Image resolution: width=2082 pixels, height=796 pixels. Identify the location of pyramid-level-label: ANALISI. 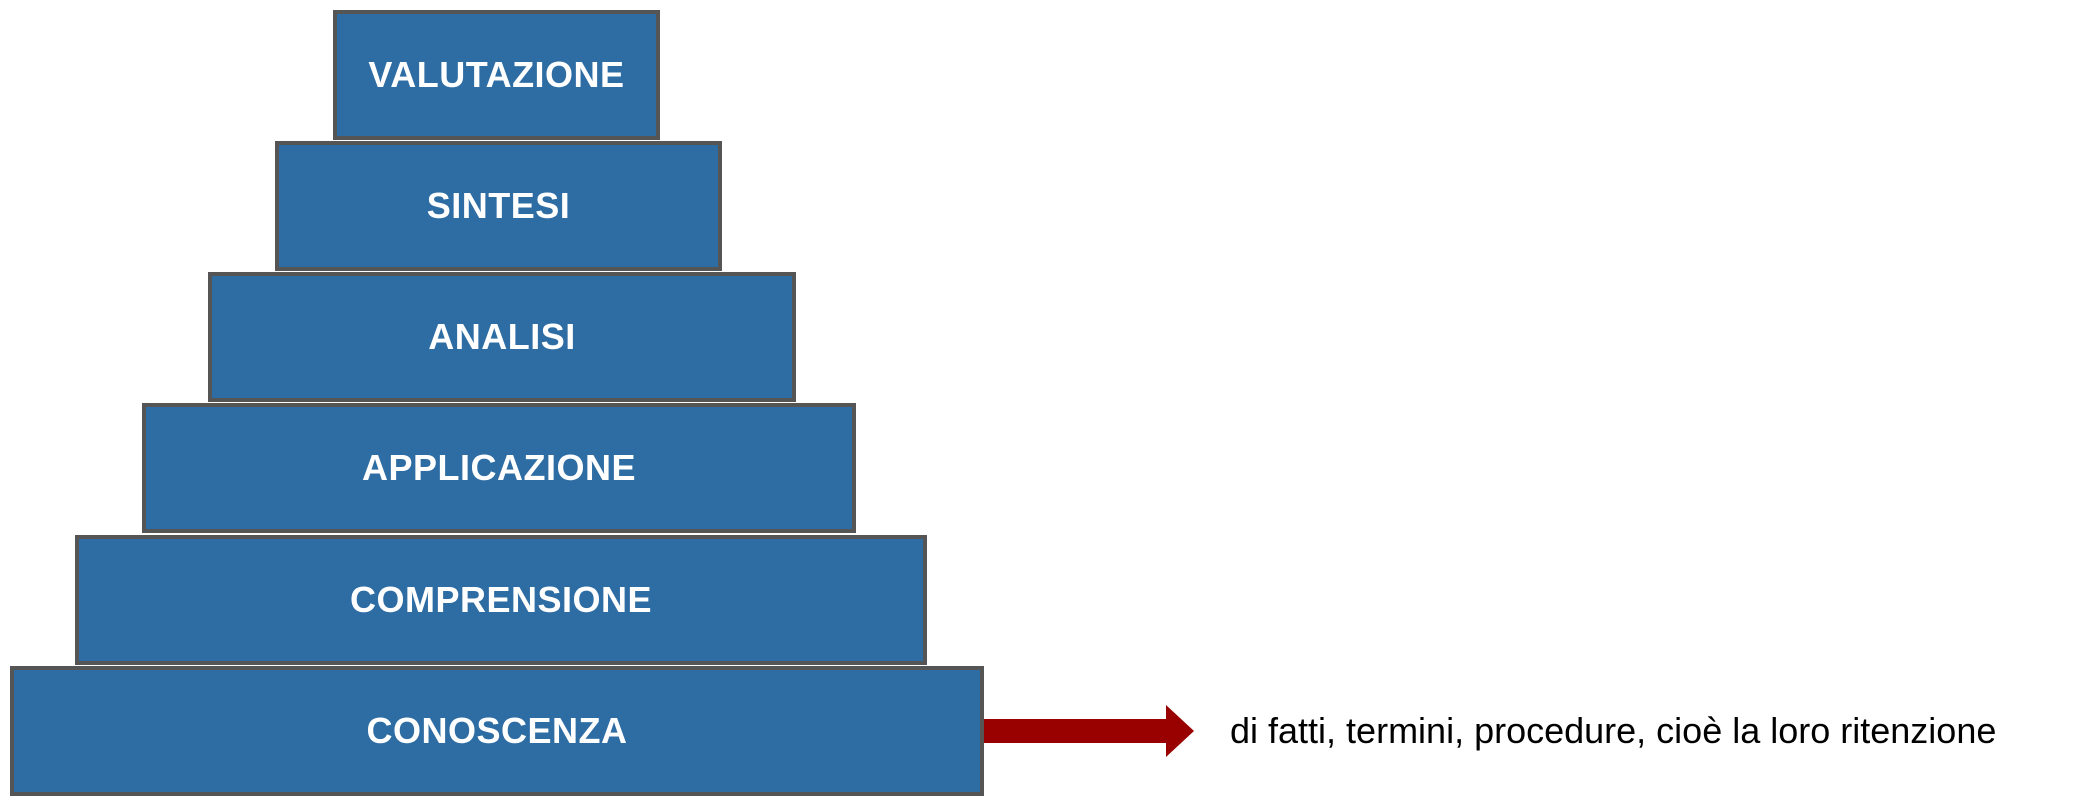
(502, 336).